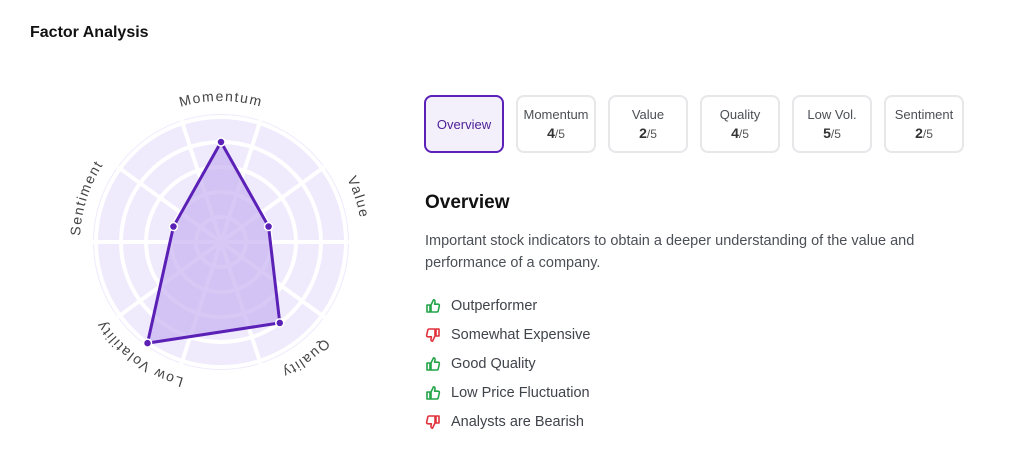 This screenshot has height=465, width=1024. Describe the element at coordinates (705, 305) in the screenshot. I see `signal-item: Outperformer` at that location.